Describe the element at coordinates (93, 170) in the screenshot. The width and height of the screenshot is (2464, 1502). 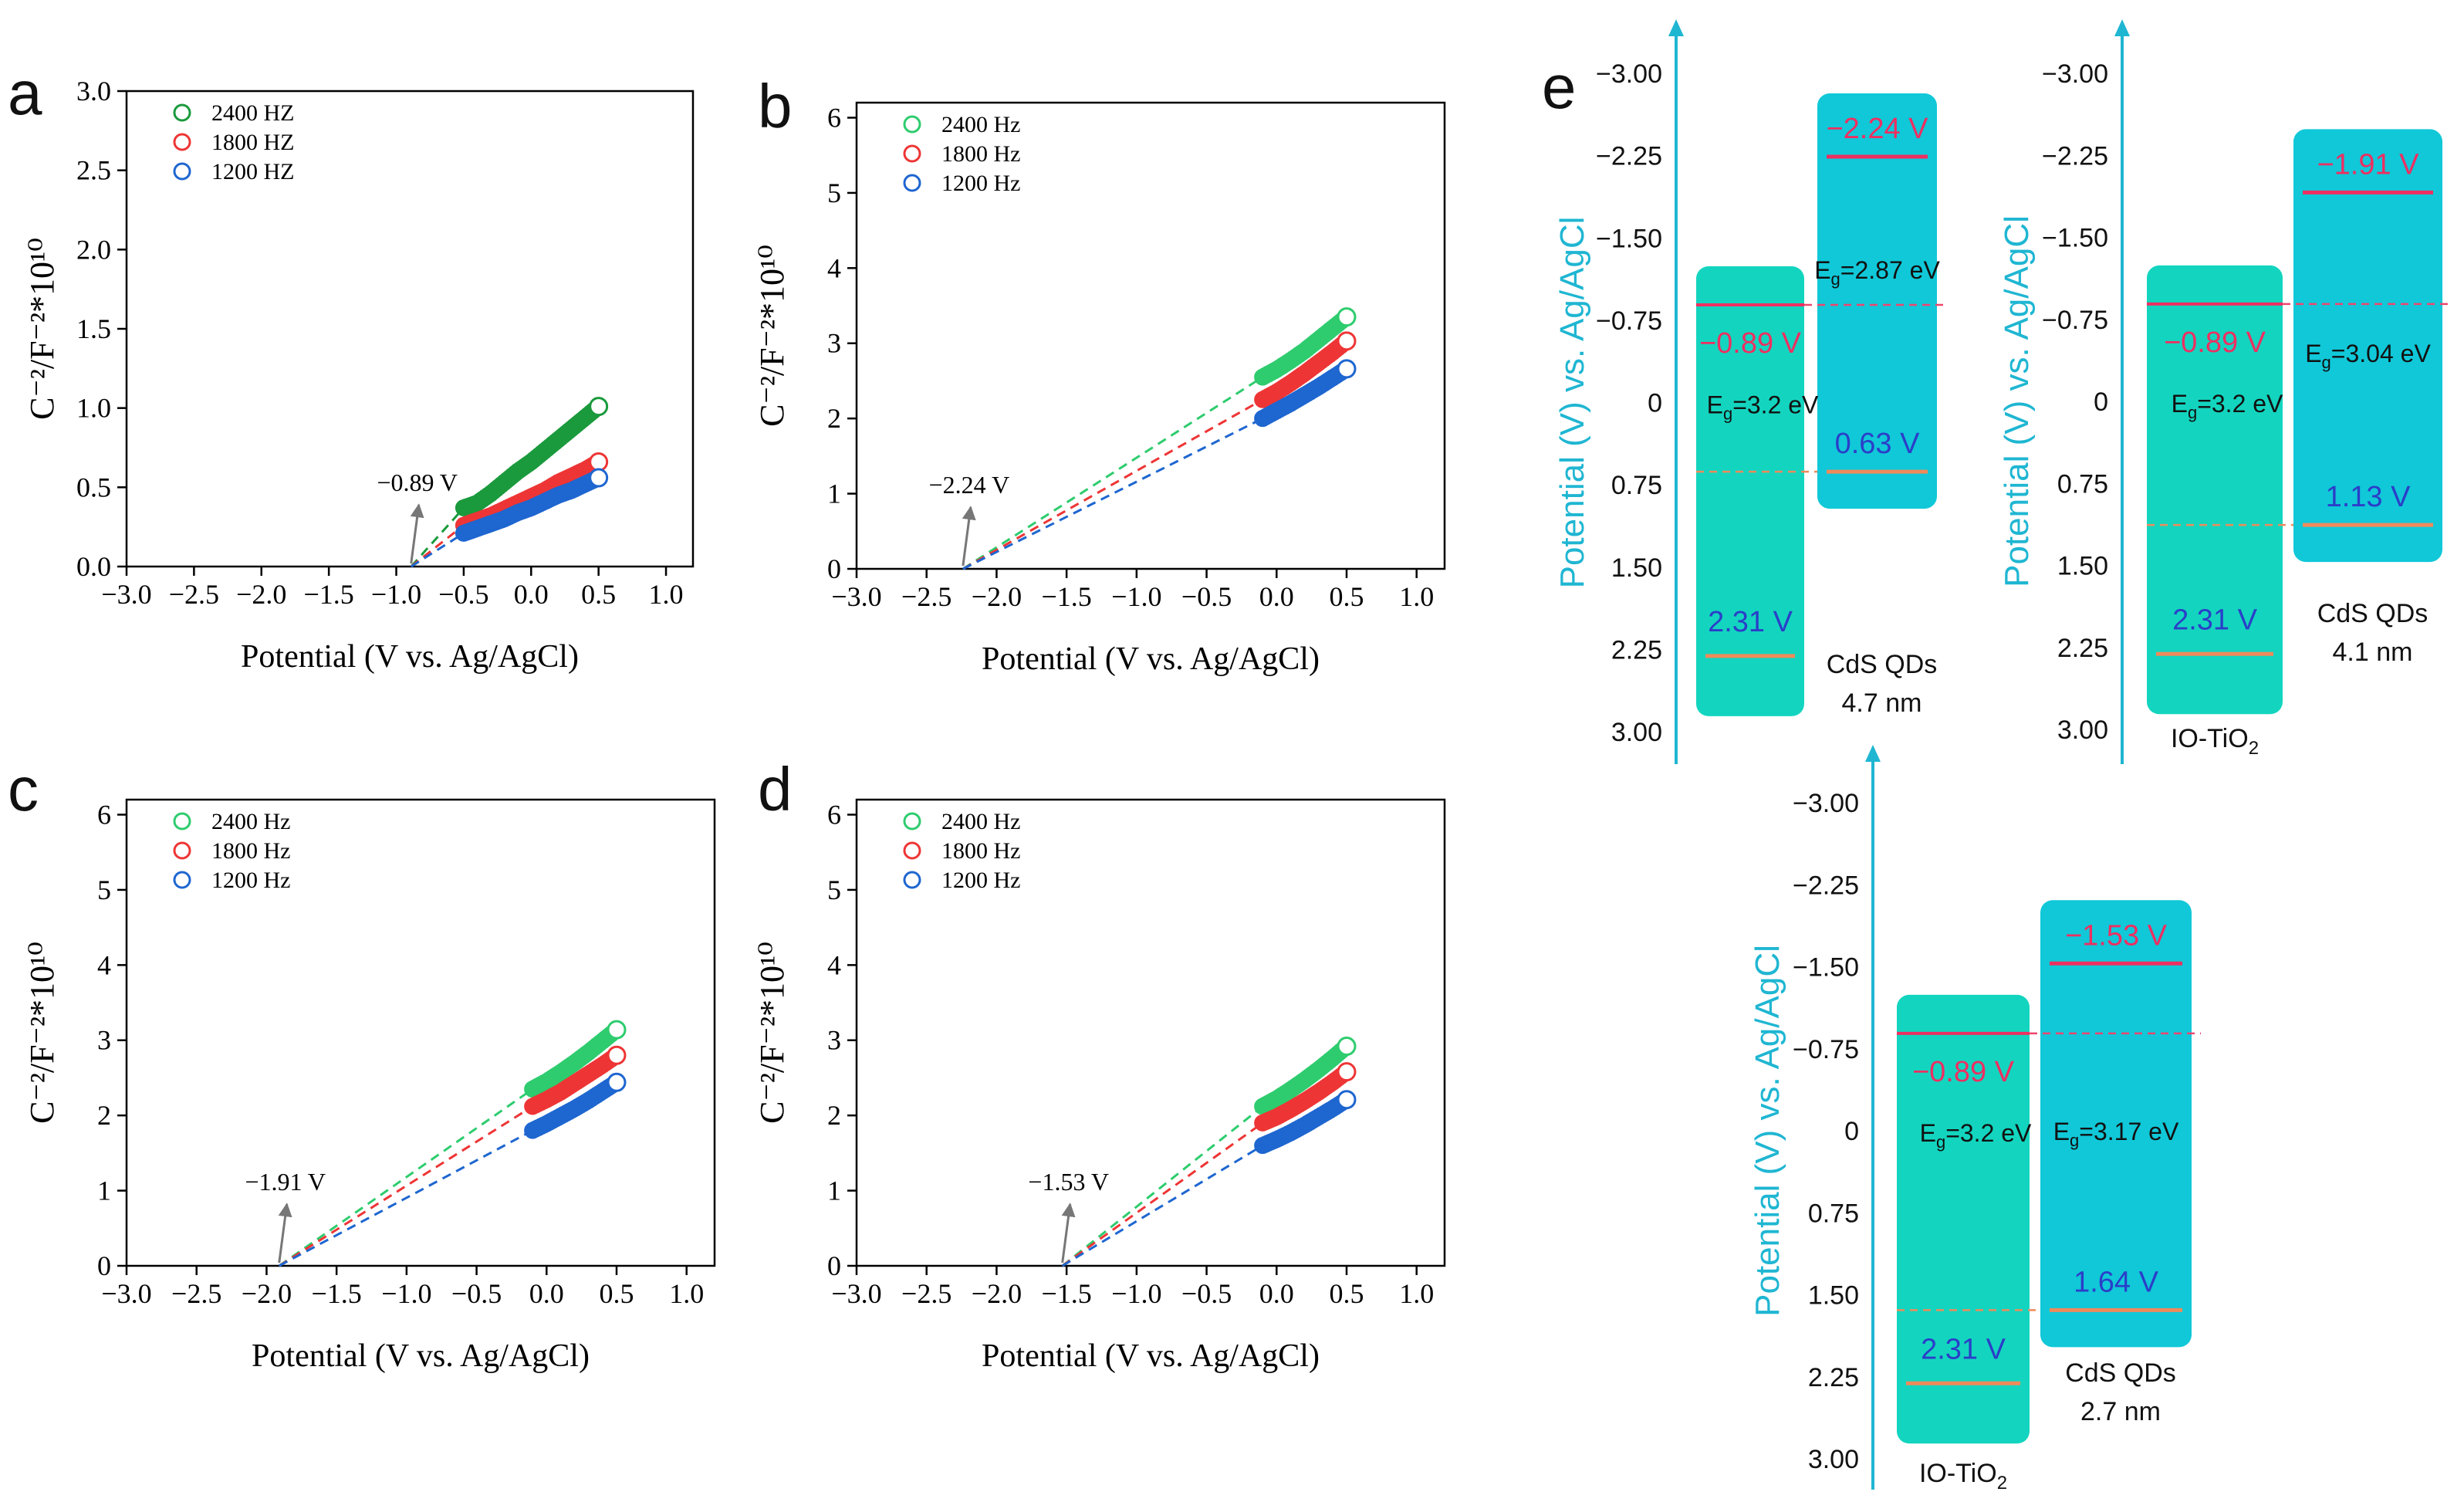
I see `y-tick-label: 2.5` at that location.